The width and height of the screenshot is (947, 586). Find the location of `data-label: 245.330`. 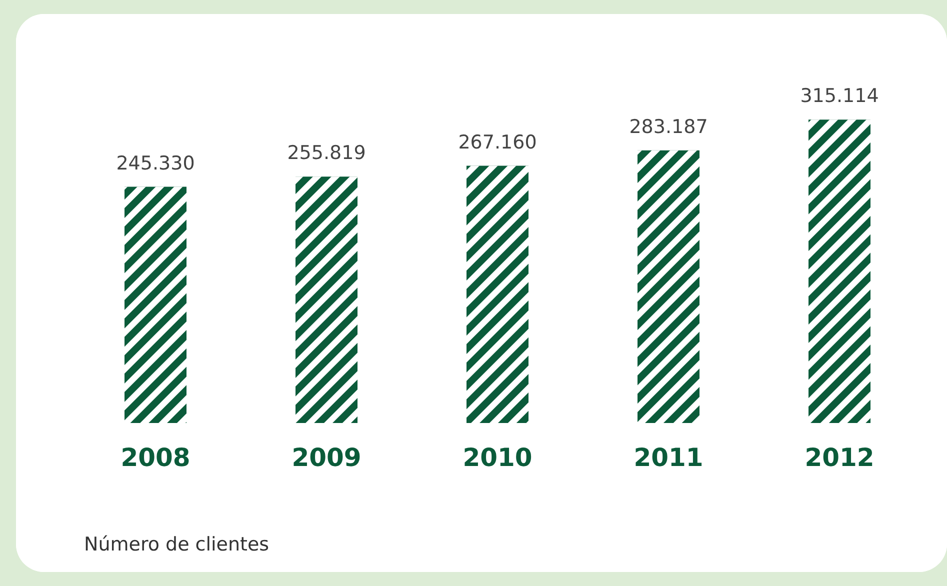

data-label: 245.330 is located at coordinates (155, 163).